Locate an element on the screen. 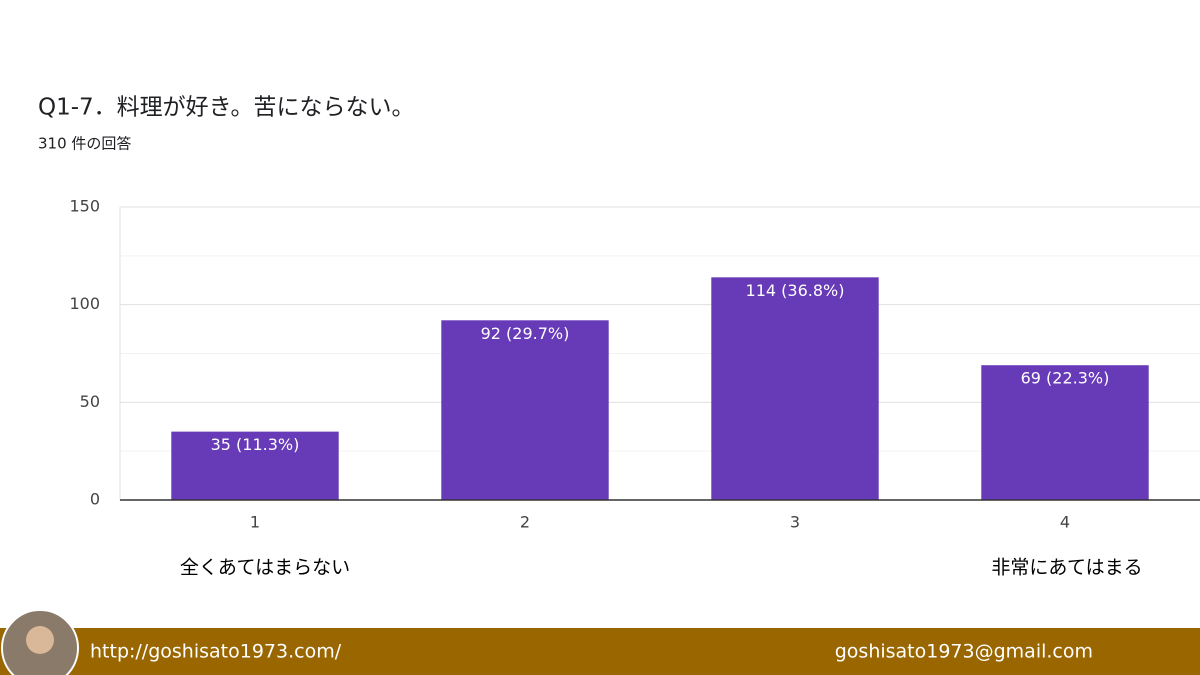 The width and height of the screenshot is (1200, 675). scale-high-label: 非常にあてはまる is located at coordinates (1066, 568).